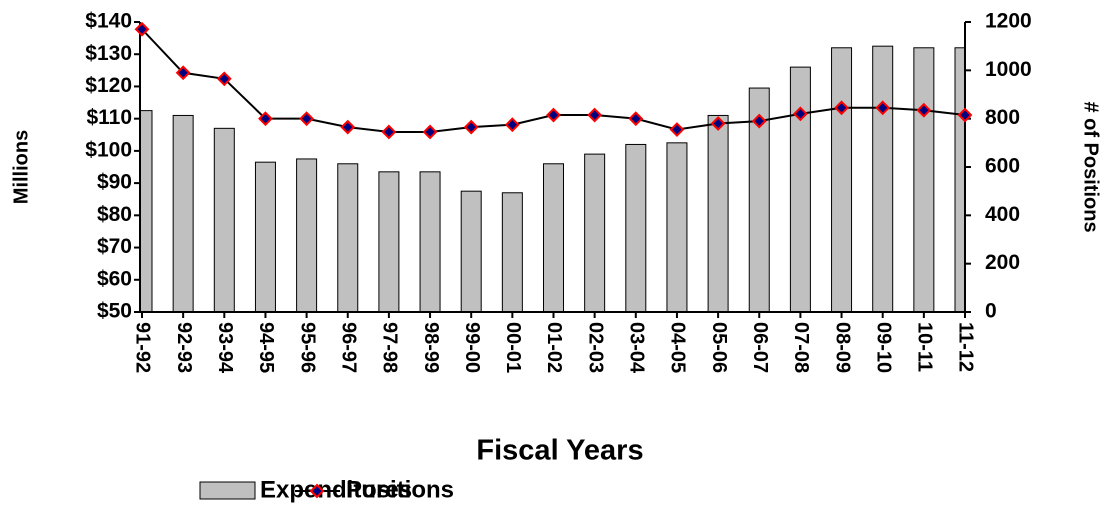 This screenshot has width=1107, height=525. What do you see at coordinates (1002, 262) in the screenshot?
I see `y2-tick-label: 200` at bounding box center [1002, 262].